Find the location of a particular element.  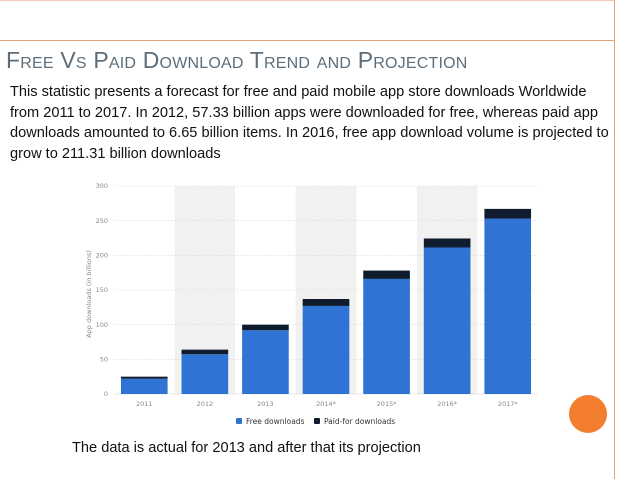

bar-paid-2012 is located at coordinates (205, 352).